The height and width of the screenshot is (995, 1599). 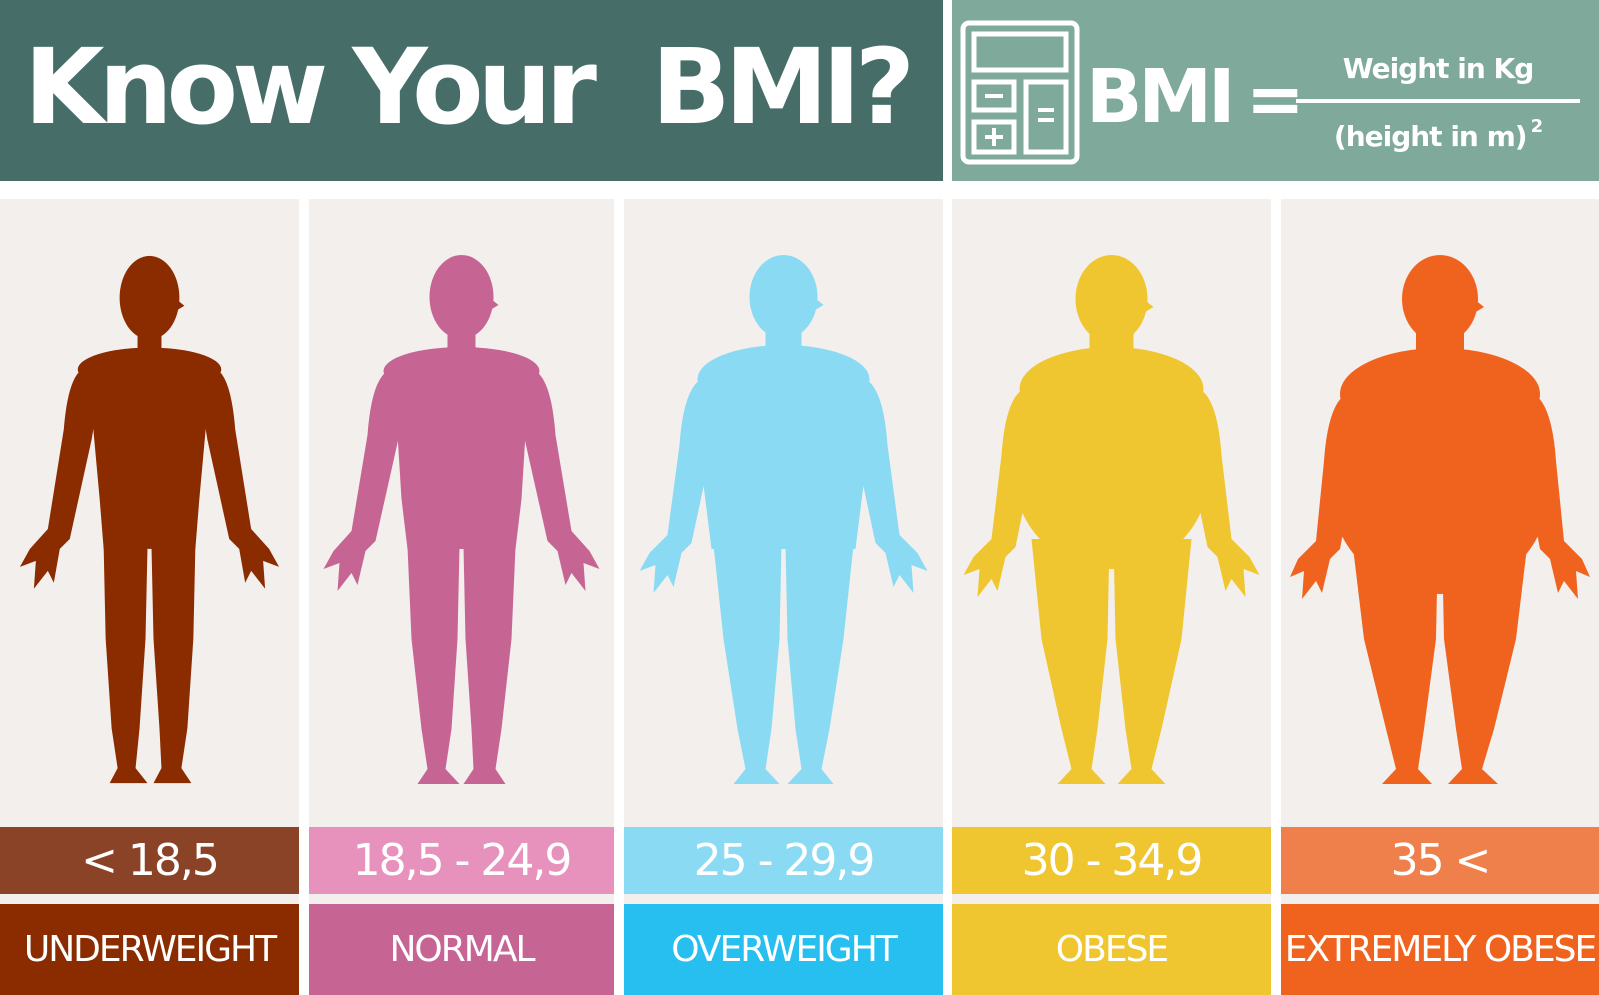 I want to click on label-box-normal: NORMAL, so click(x=461, y=949).